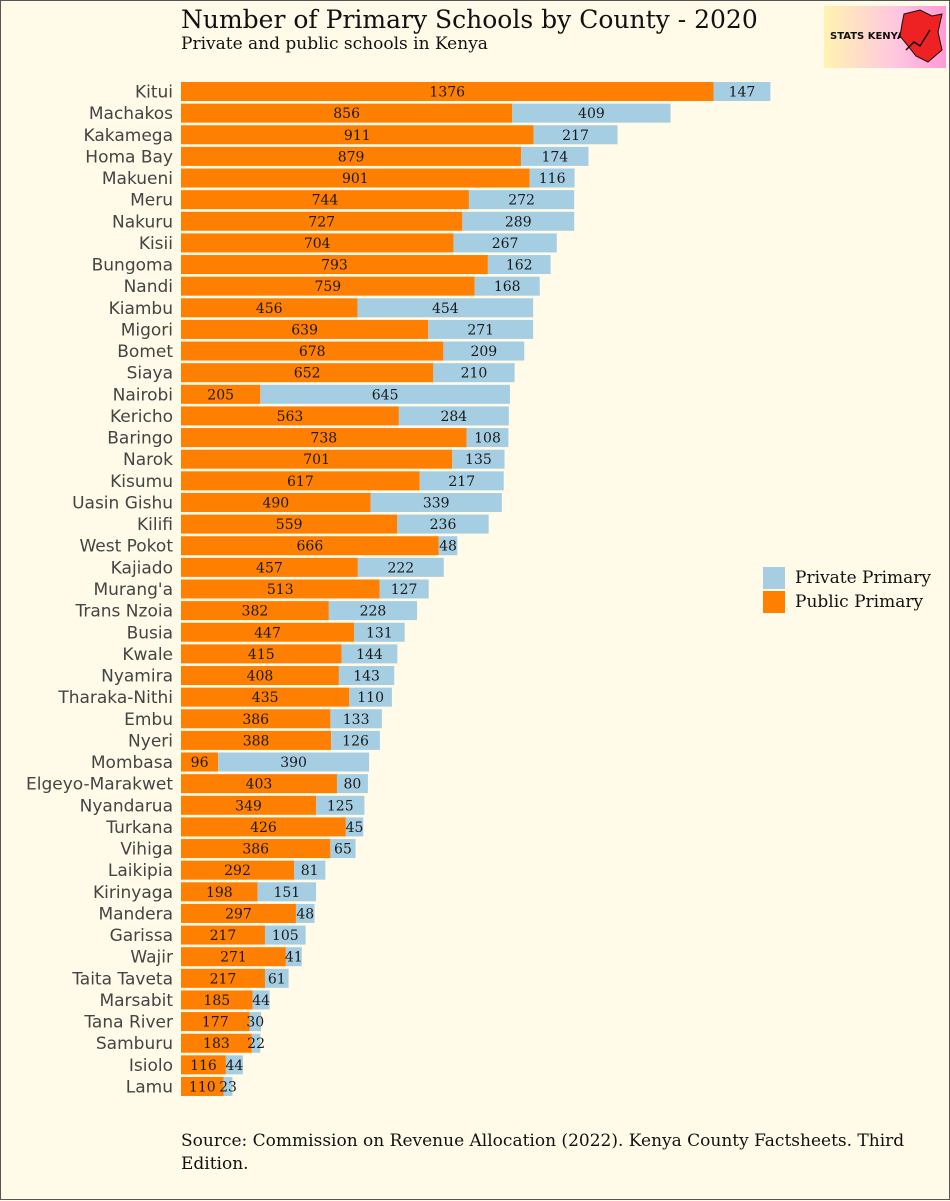 This screenshot has height=1201, width=950. Describe the element at coordinates (385, 395) in the screenshot. I see `data-label-private: 645` at that location.